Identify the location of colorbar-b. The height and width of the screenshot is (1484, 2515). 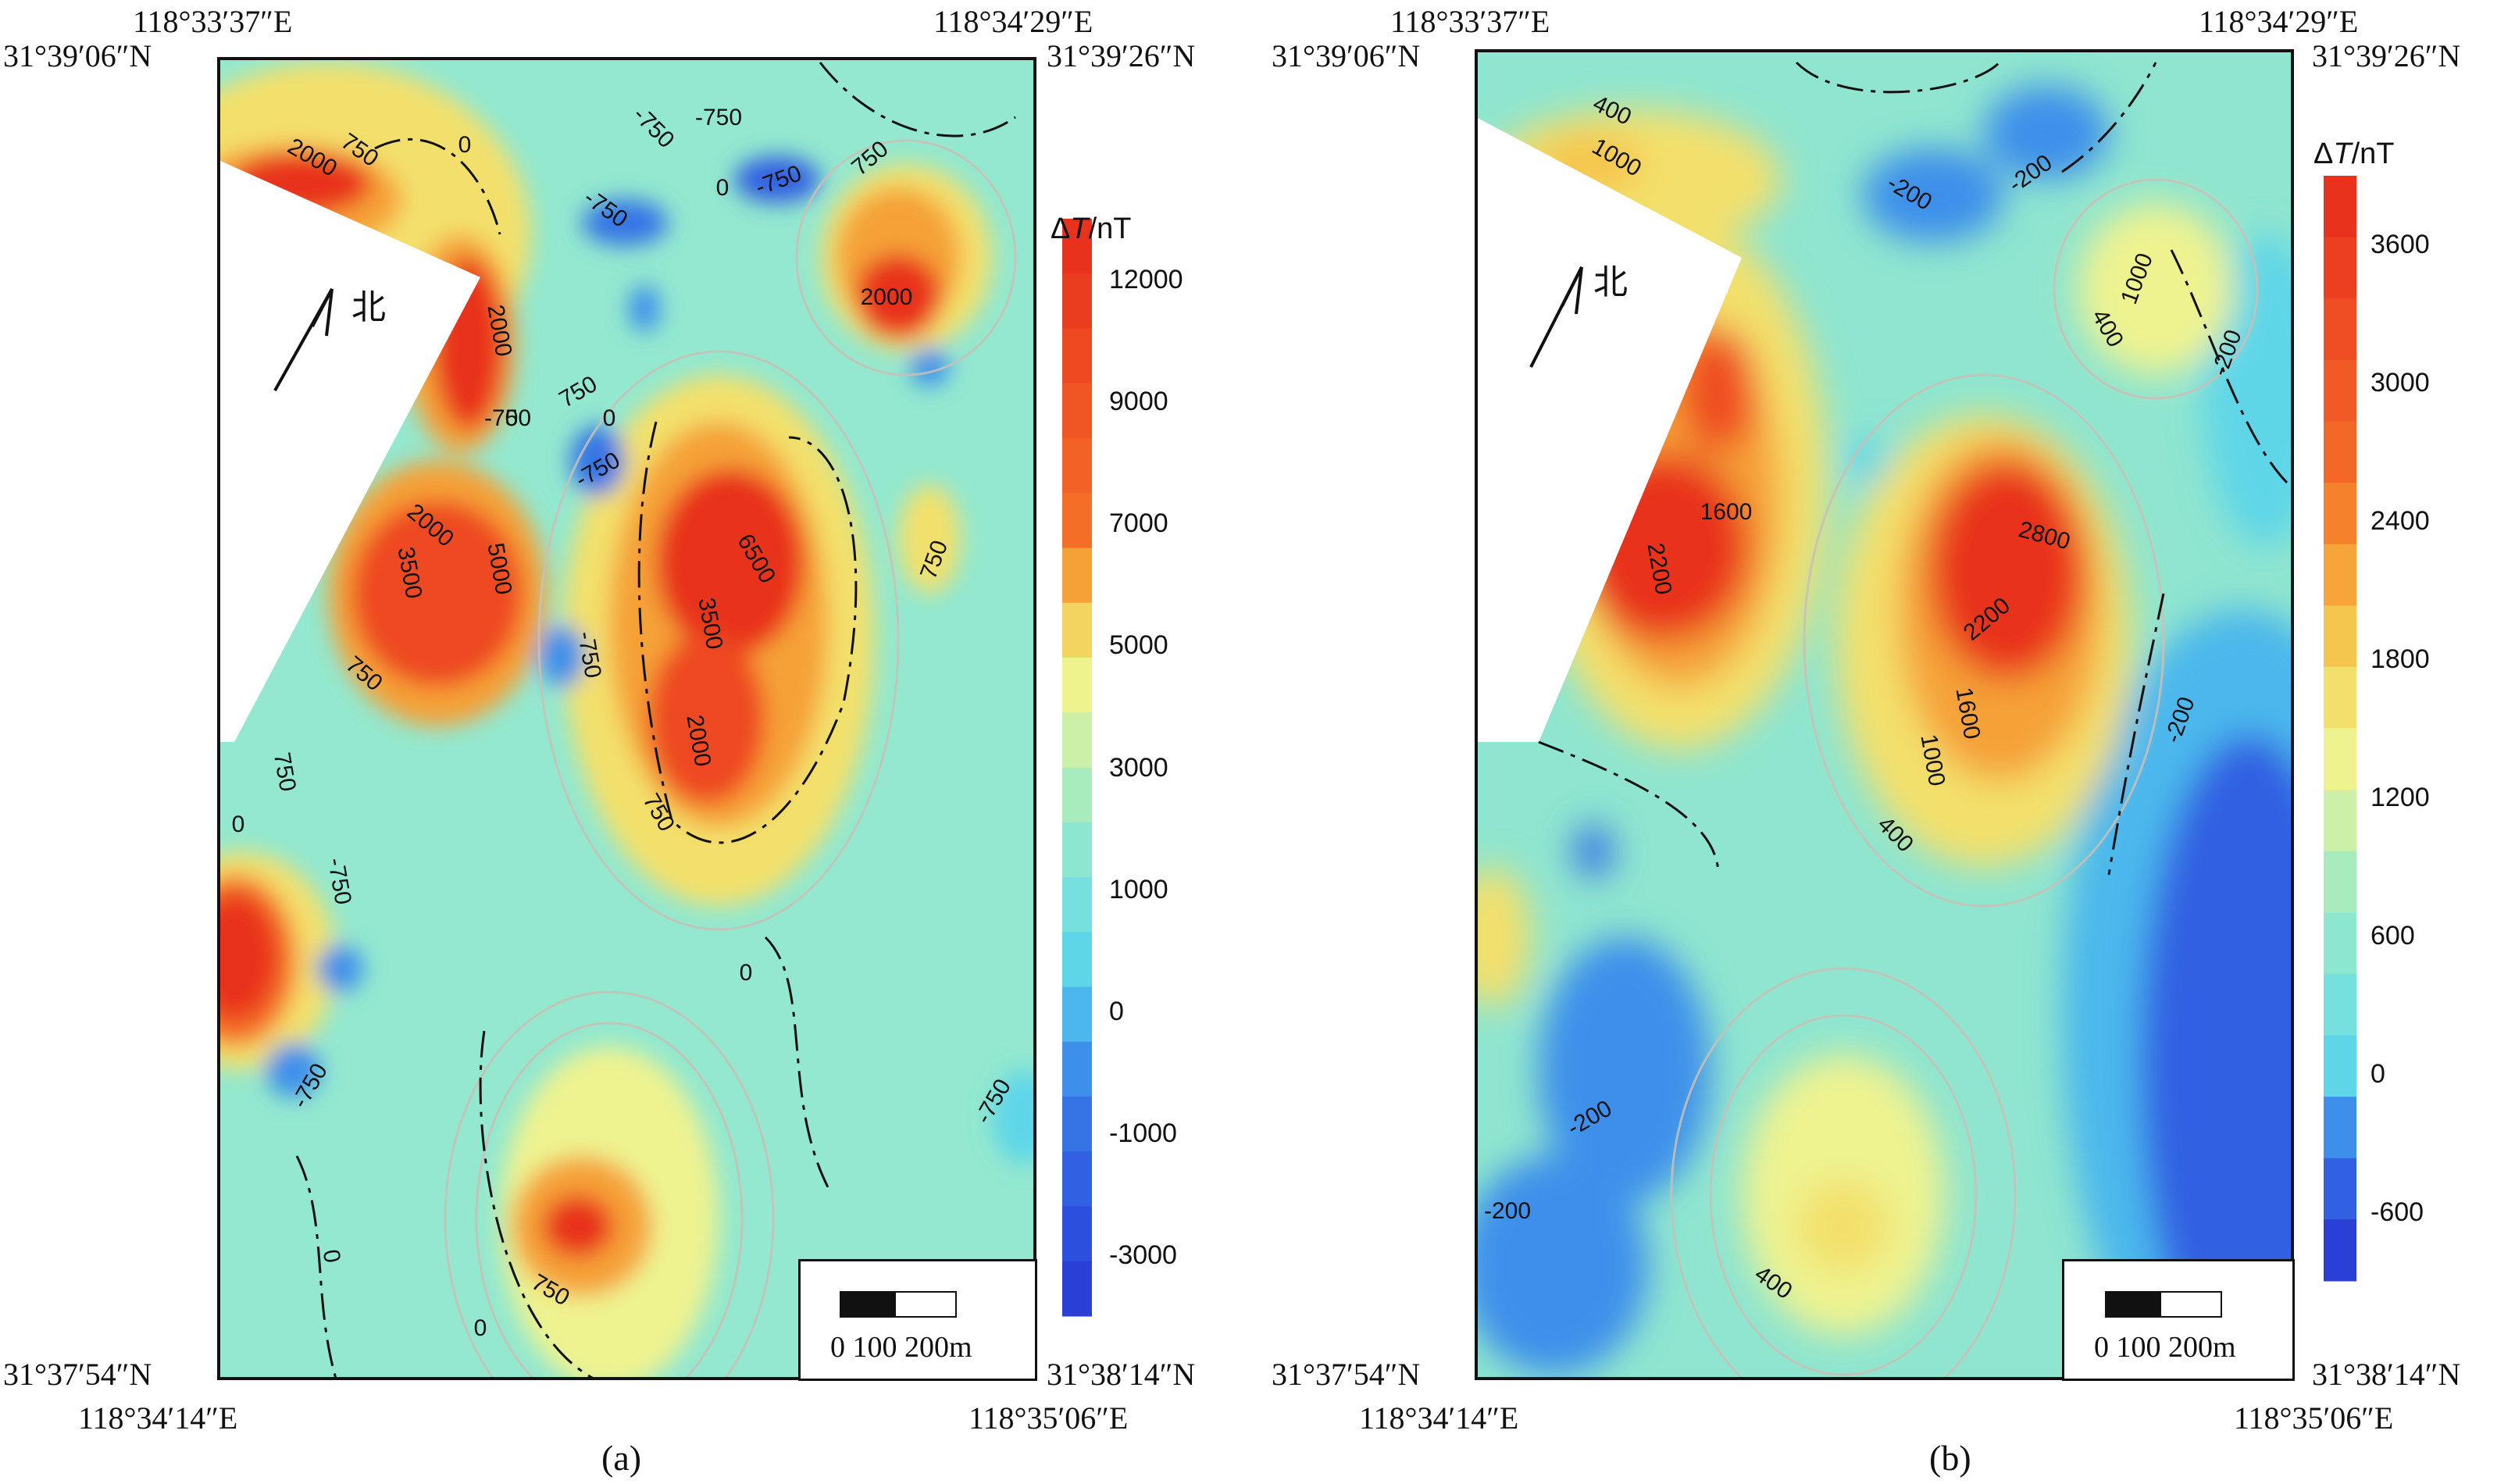
(2340, 729).